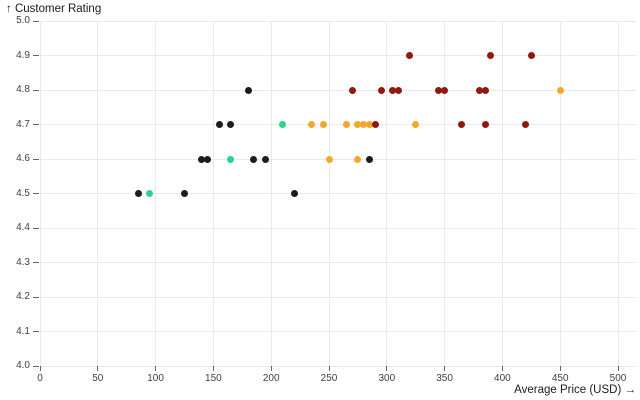 This screenshot has width=640, height=400. I want to click on y-tick-label: 5.0, so click(23, 20).